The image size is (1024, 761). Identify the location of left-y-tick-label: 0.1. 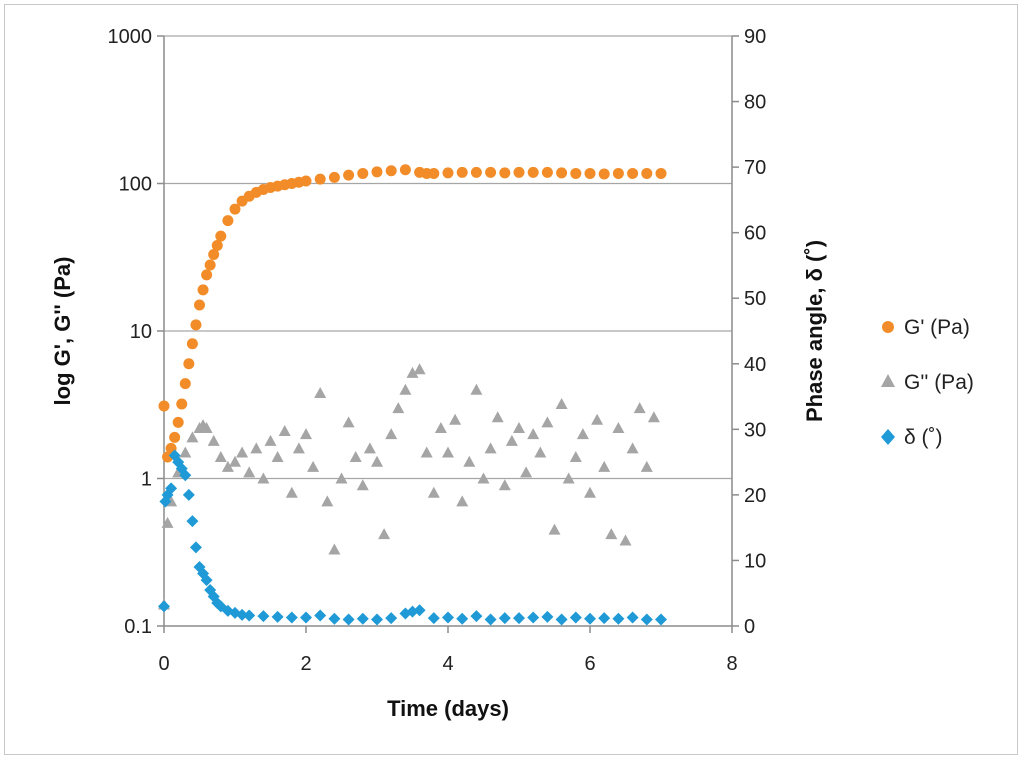
(138, 627).